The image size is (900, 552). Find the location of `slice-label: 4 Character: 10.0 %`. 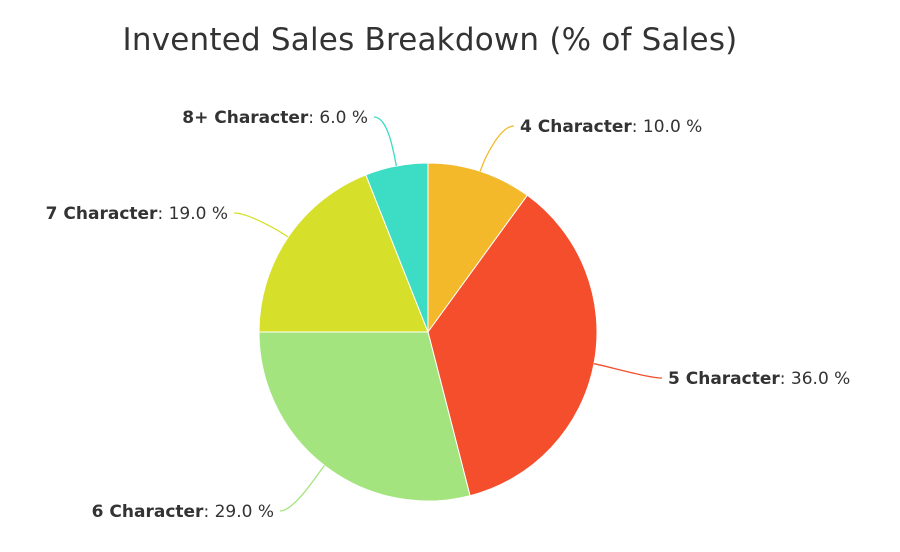

slice-label: 4 Character: 10.0 % is located at coordinates (611, 127).